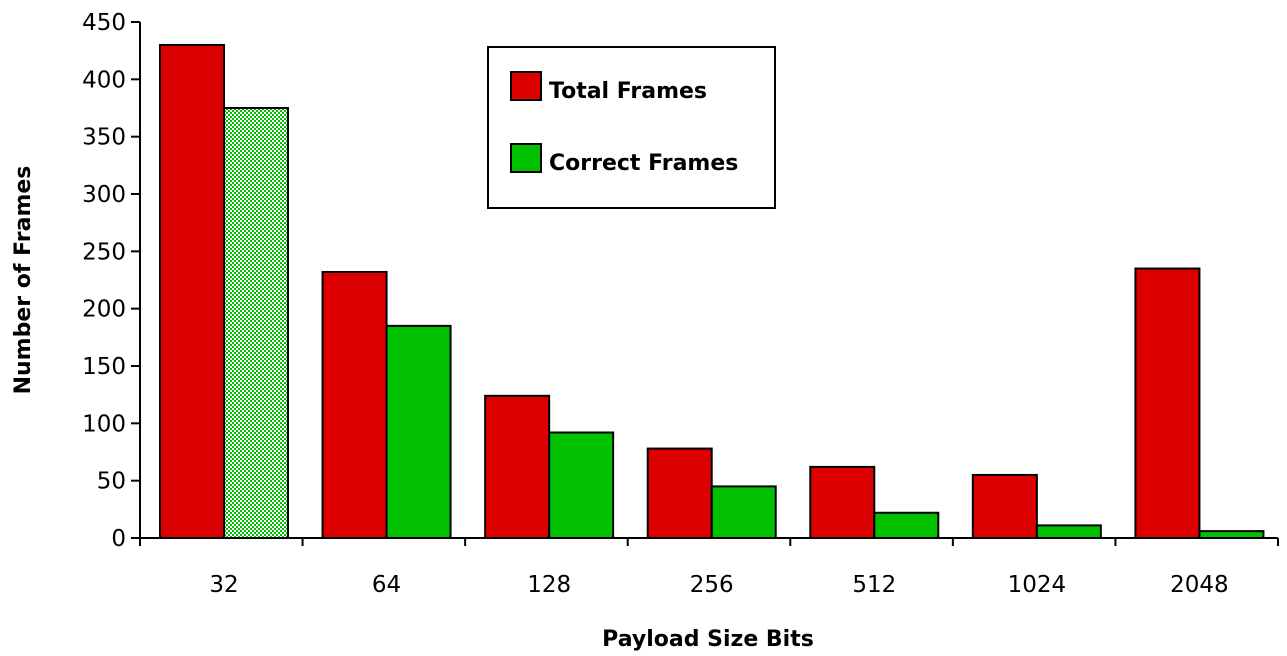 Image resolution: width=1287 pixels, height=656 pixels. What do you see at coordinates (708, 639) in the screenshot?
I see `x-axis-title: Payload Size Bits` at bounding box center [708, 639].